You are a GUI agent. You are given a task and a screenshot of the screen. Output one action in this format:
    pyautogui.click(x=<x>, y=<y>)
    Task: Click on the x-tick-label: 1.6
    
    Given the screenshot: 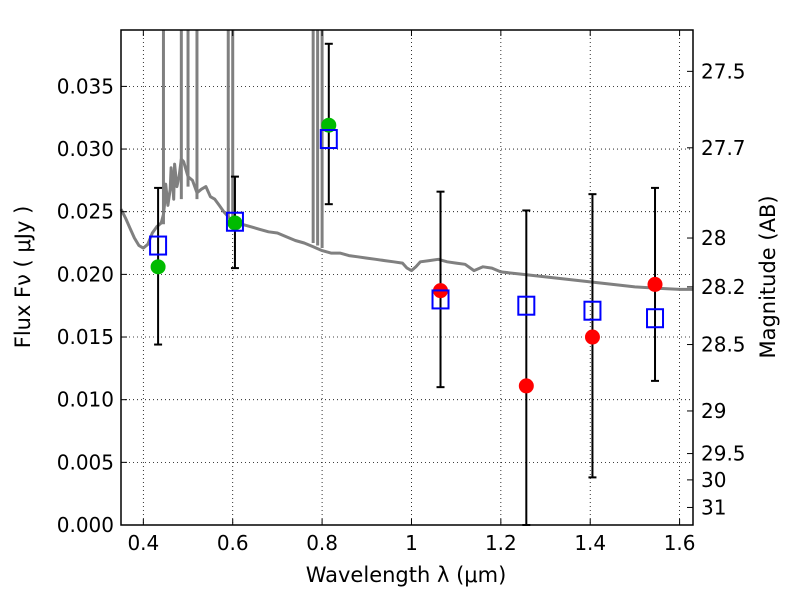 What is the action you would take?
    pyautogui.click(x=680, y=543)
    